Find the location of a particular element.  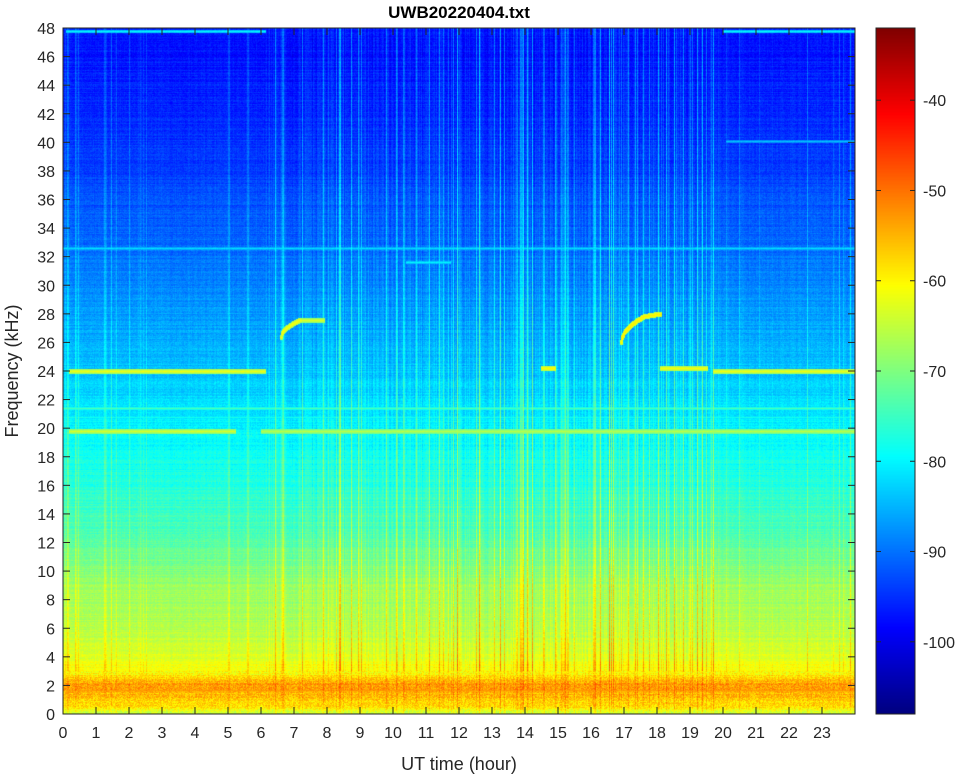

y-tick-label: 40 is located at coordinates (46, 143).